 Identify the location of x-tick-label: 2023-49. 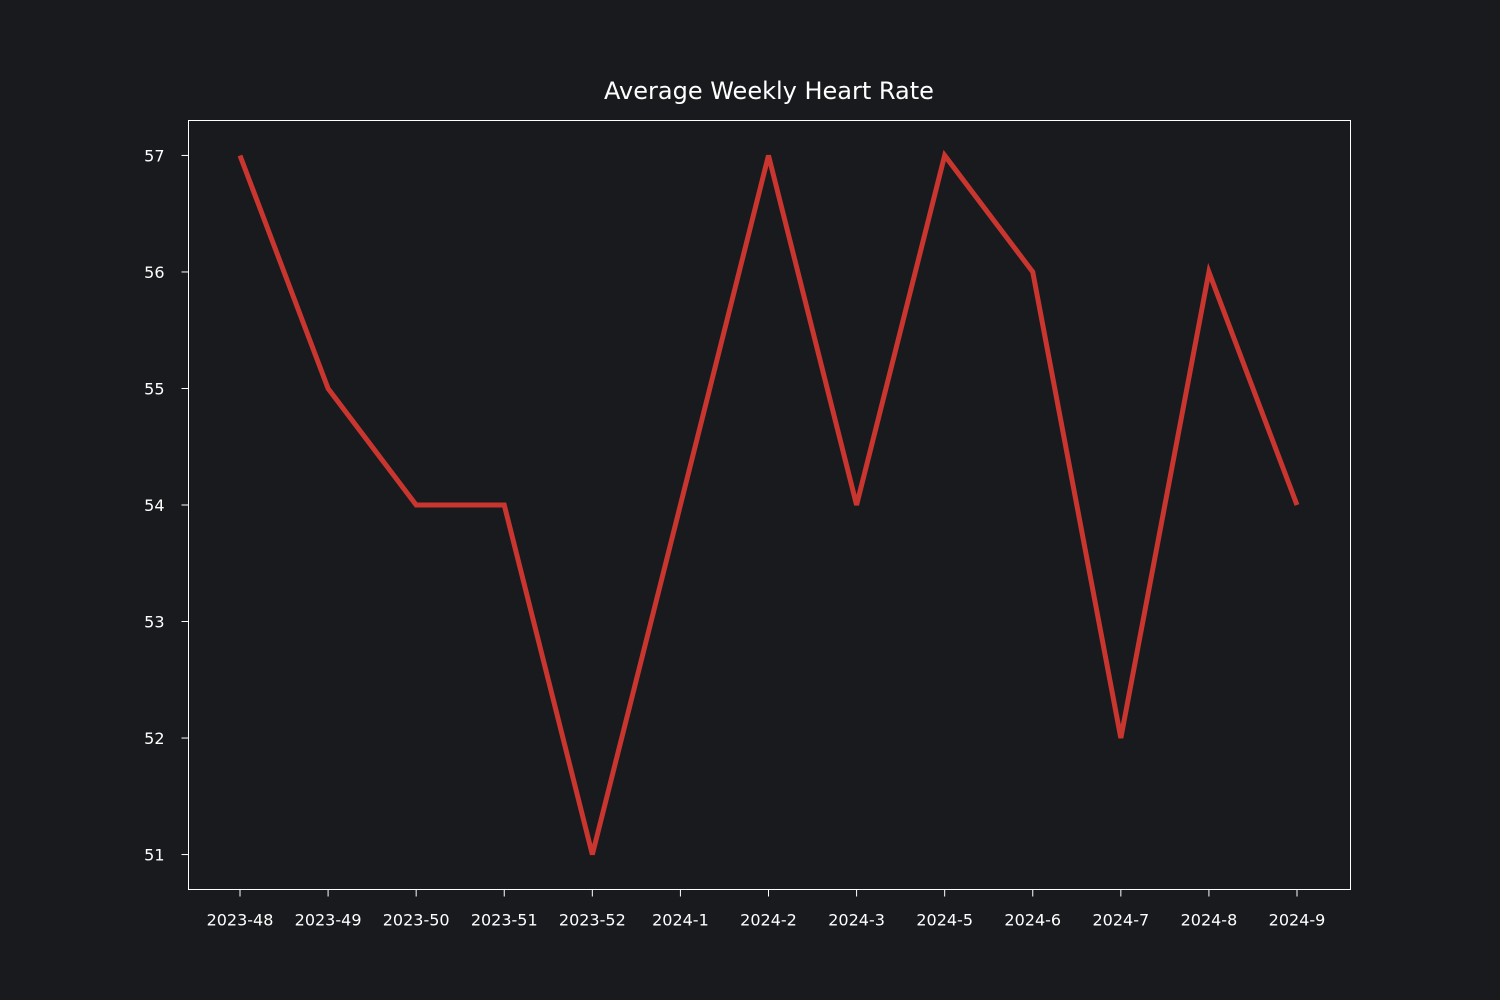
(328, 920).